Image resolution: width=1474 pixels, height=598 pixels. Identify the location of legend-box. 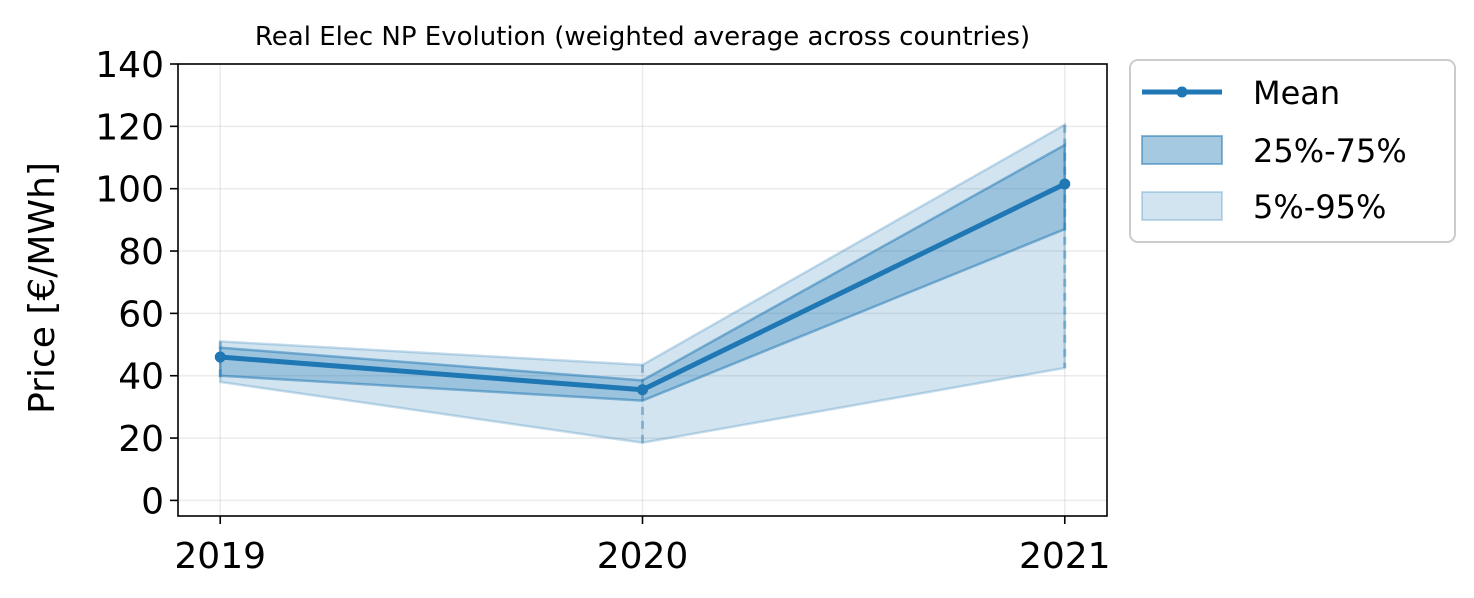
(1292, 151).